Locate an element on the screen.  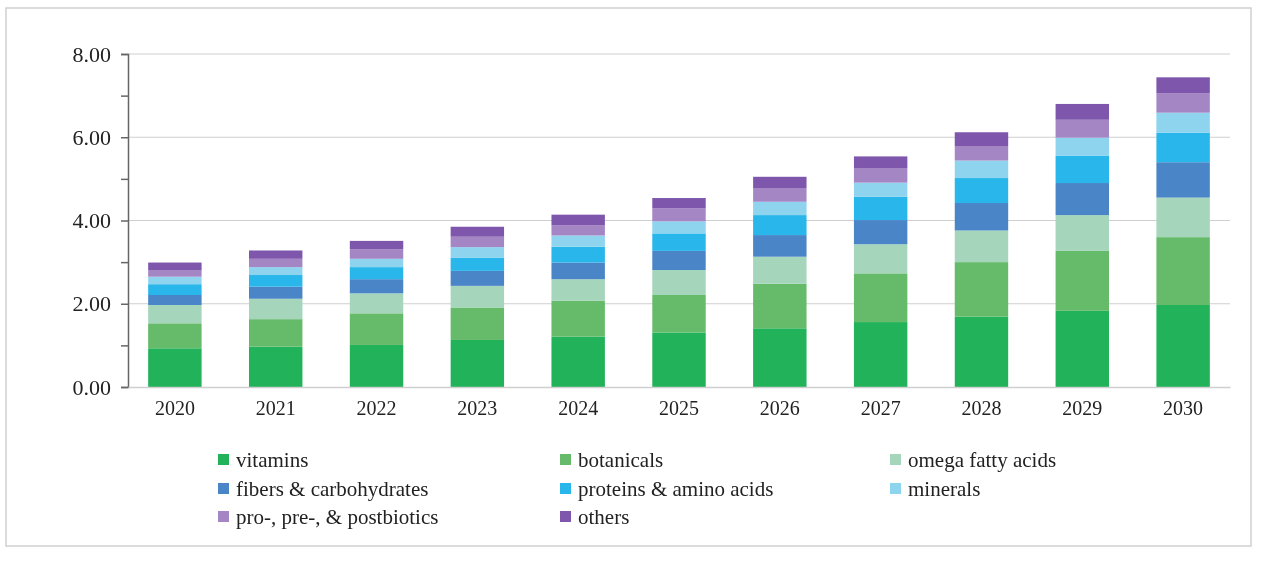
x-tick-label: 2024 is located at coordinates (578, 408).